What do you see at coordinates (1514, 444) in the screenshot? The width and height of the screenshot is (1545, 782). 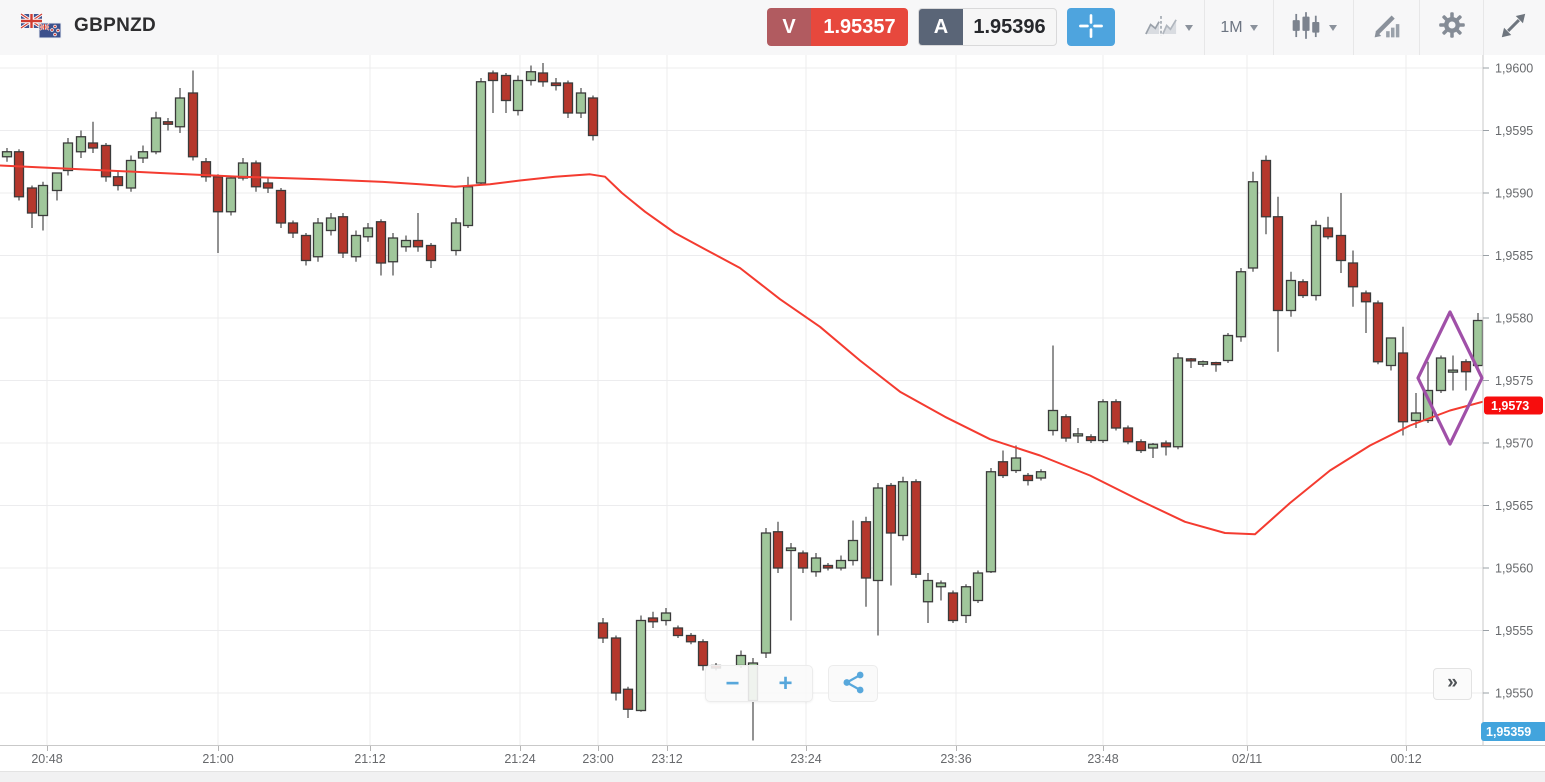 I see `price-tick-label: 1,9570` at bounding box center [1514, 444].